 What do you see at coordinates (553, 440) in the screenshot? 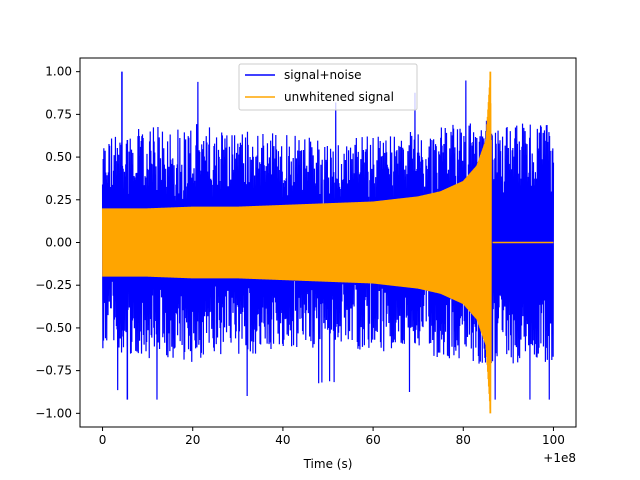
I see `x-tick-label: 100` at bounding box center [553, 440].